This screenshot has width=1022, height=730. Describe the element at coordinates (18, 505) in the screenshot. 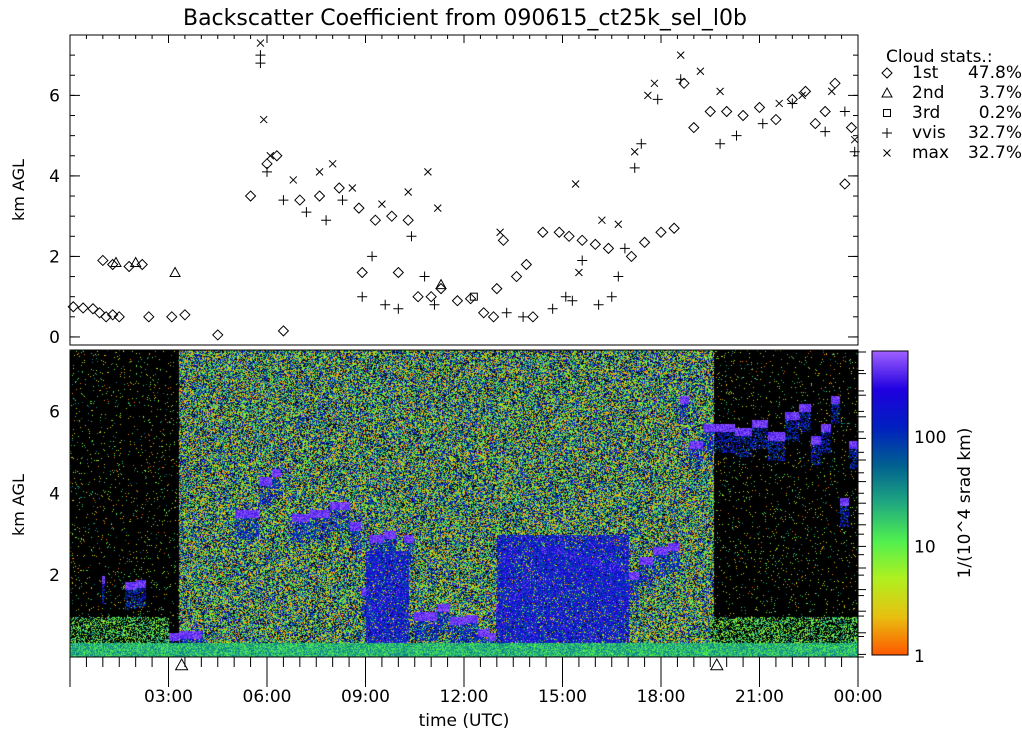

I see `bottom-ylabel: km AGL` at that location.